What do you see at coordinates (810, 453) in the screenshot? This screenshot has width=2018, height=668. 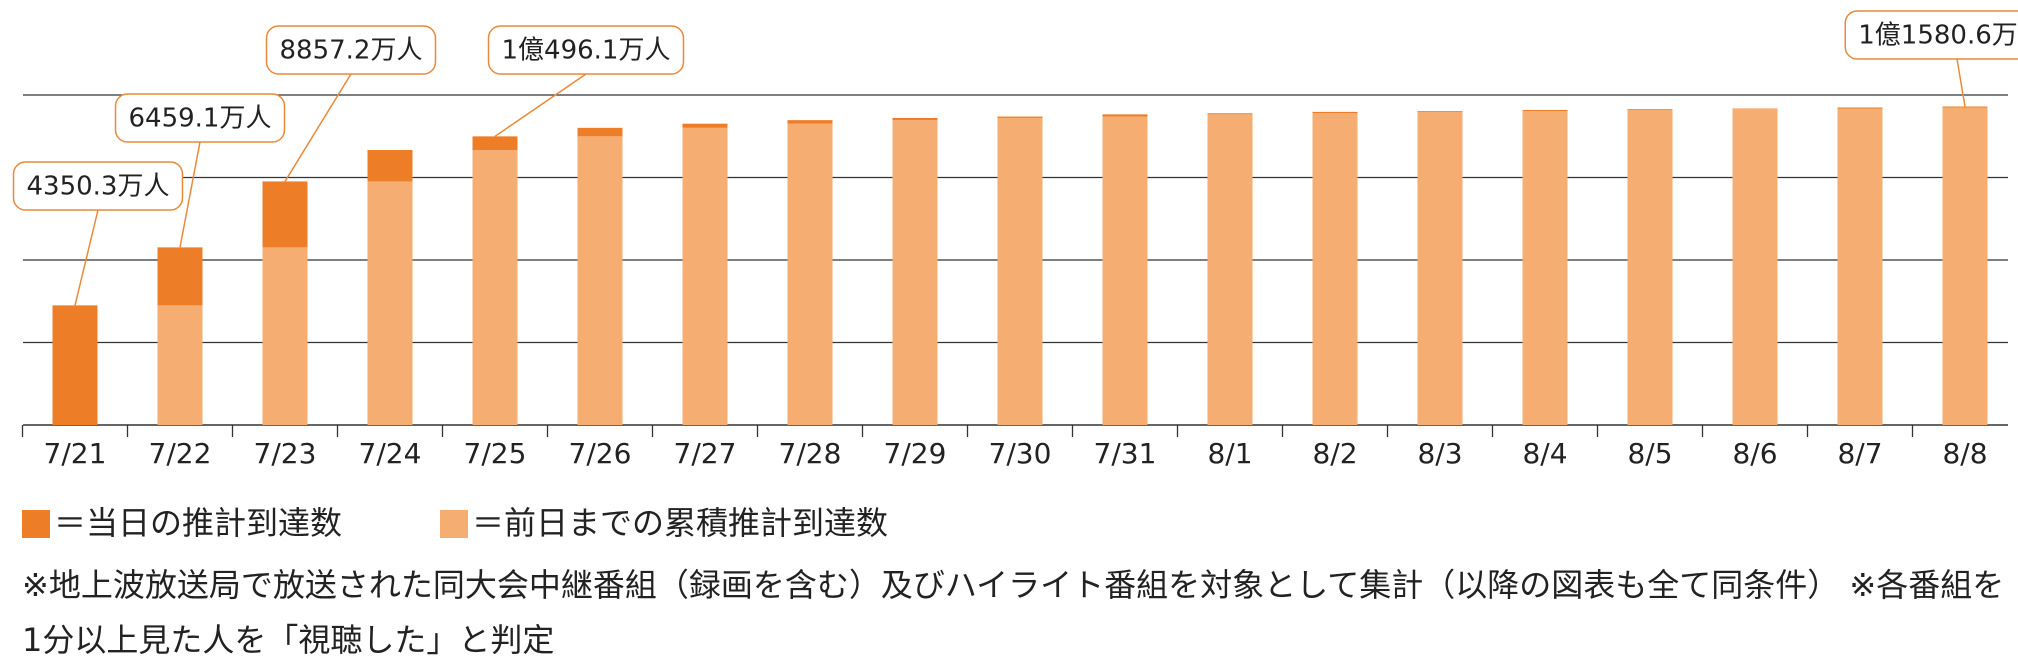 I see `x-tick-label: 7/28` at bounding box center [810, 453].